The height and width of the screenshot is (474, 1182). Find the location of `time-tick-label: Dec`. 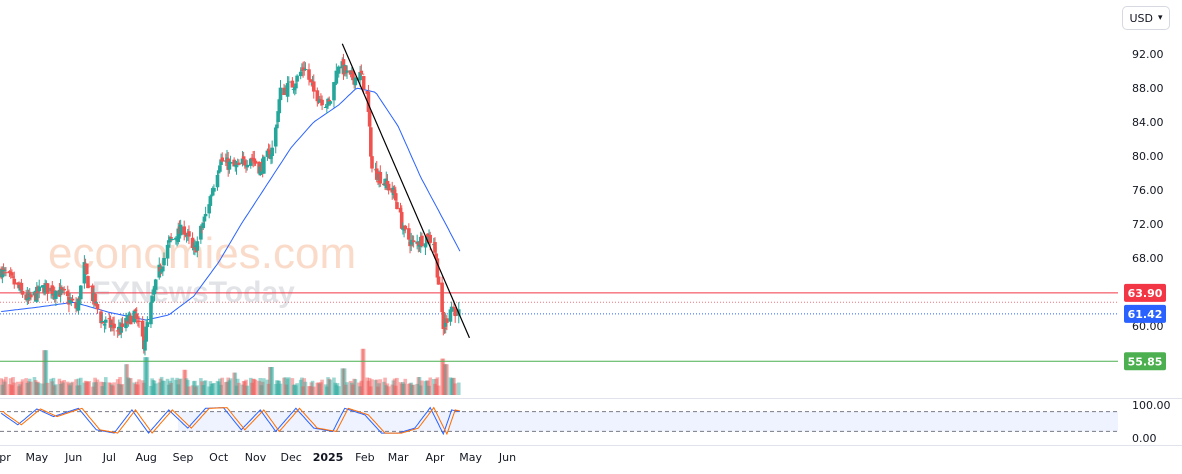

time-tick-label: Dec is located at coordinates (291, 457).